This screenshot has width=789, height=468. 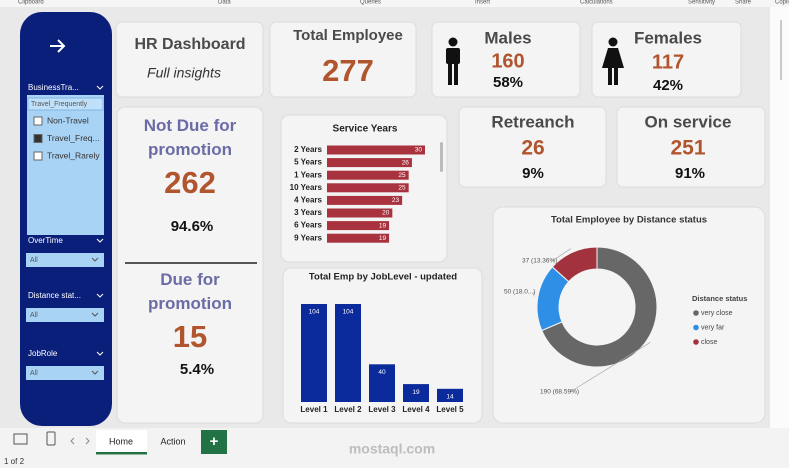 I want to click on category-label: 3 Years, so click(x=308, y=212).